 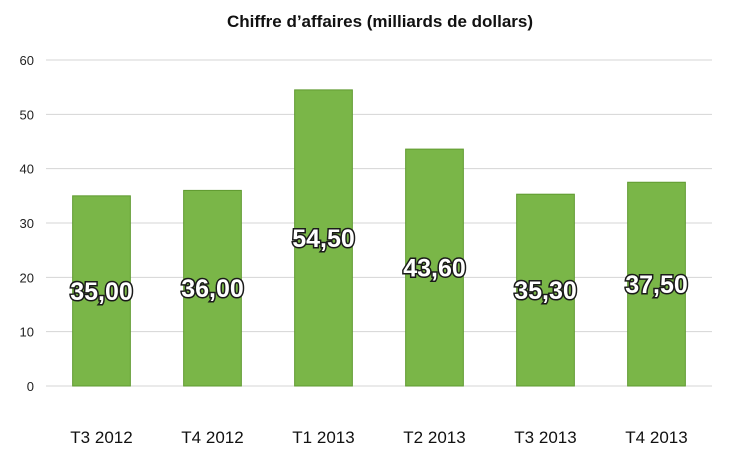 What do you see at coordinates (27, 277) in the screenshot?
I see `y-tick-label: 20` at bounding box center [27, 277].